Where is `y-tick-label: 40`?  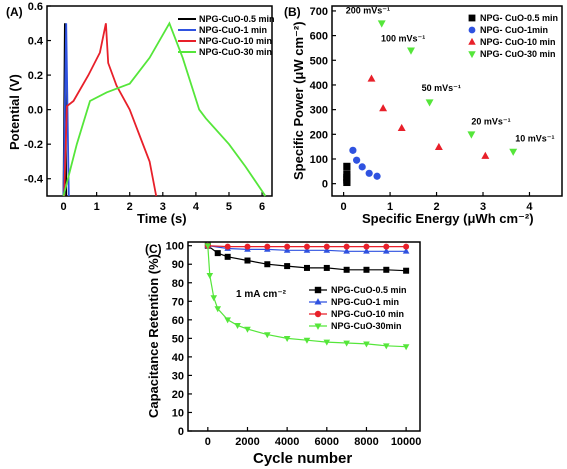
y-tick-label: 40 is located at coordinates (178, 358).